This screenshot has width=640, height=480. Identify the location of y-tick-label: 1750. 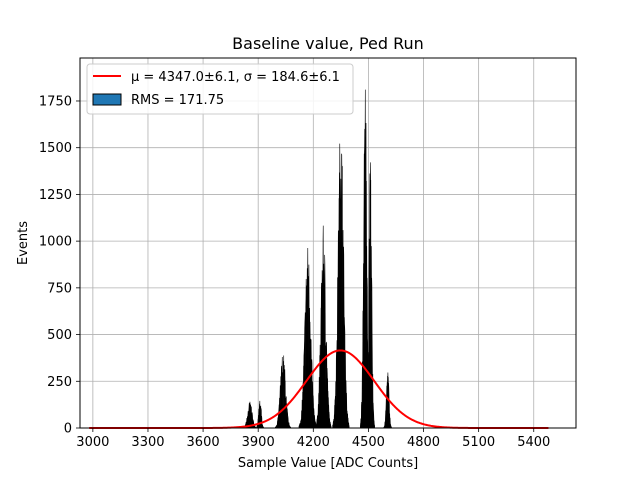
(55, 101).